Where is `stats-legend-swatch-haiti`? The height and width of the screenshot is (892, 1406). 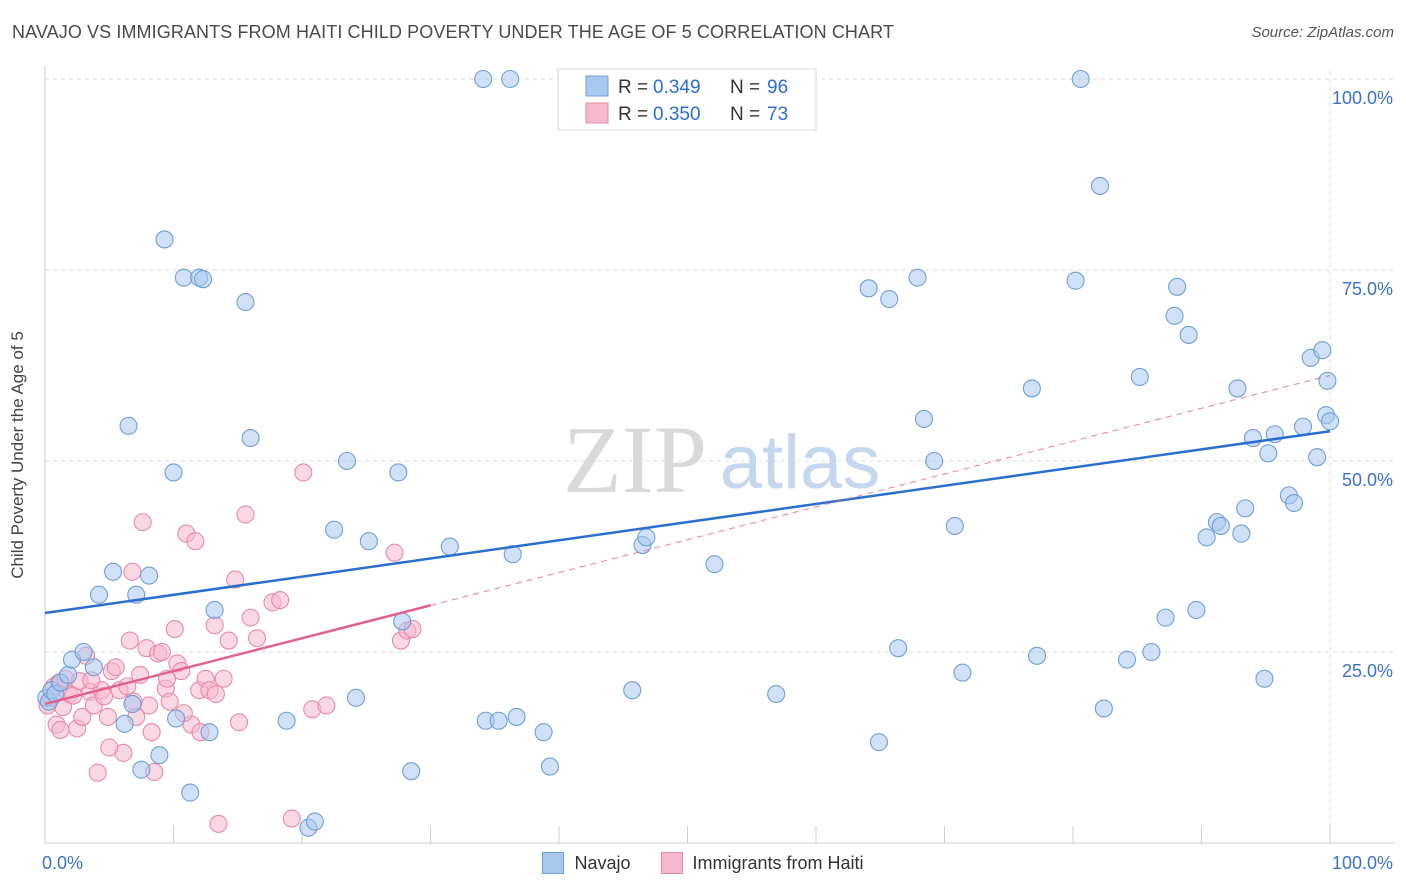 stats-legend-swatch-haiti is located at coordinates (597, 113).